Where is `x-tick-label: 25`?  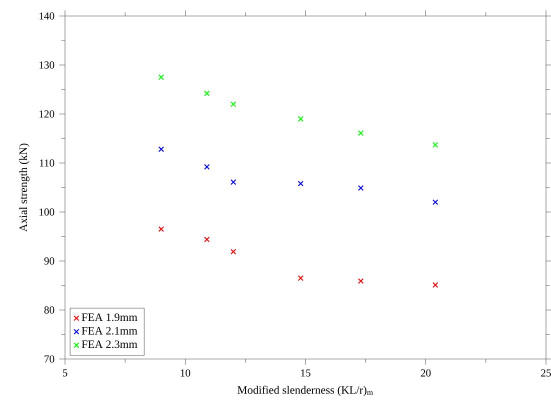 x-tick-label: 25 is located at coordinates (546, 373).